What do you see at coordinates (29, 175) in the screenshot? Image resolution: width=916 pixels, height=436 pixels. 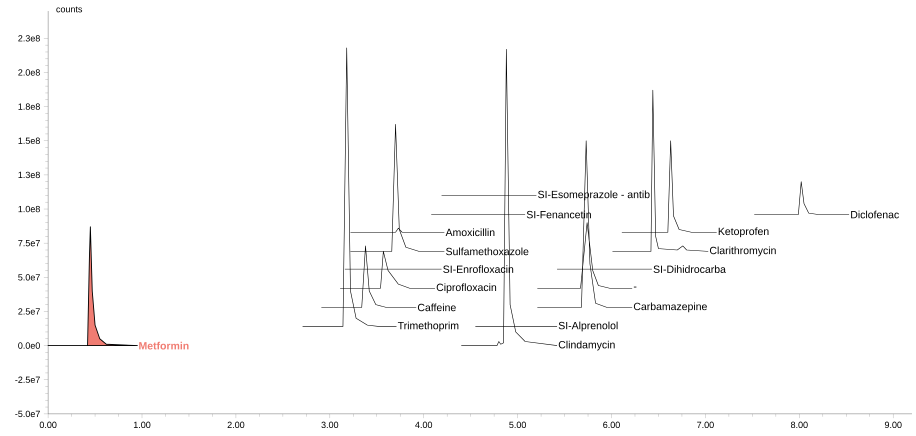 I see `y-tick-label: 1.3e8` at bounding box center [29, 175].